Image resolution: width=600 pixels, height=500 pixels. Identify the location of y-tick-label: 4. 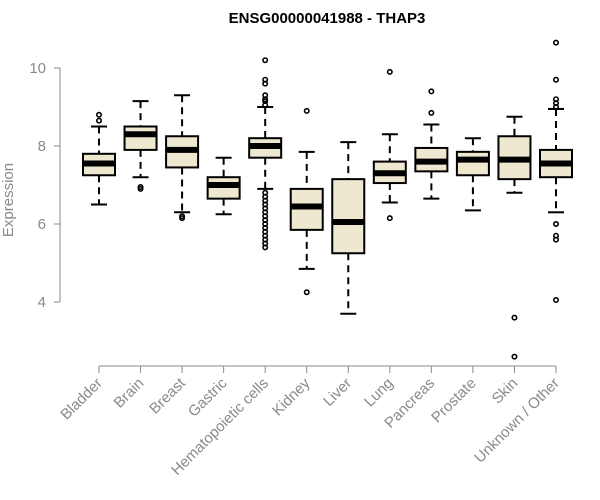
(42, 302).